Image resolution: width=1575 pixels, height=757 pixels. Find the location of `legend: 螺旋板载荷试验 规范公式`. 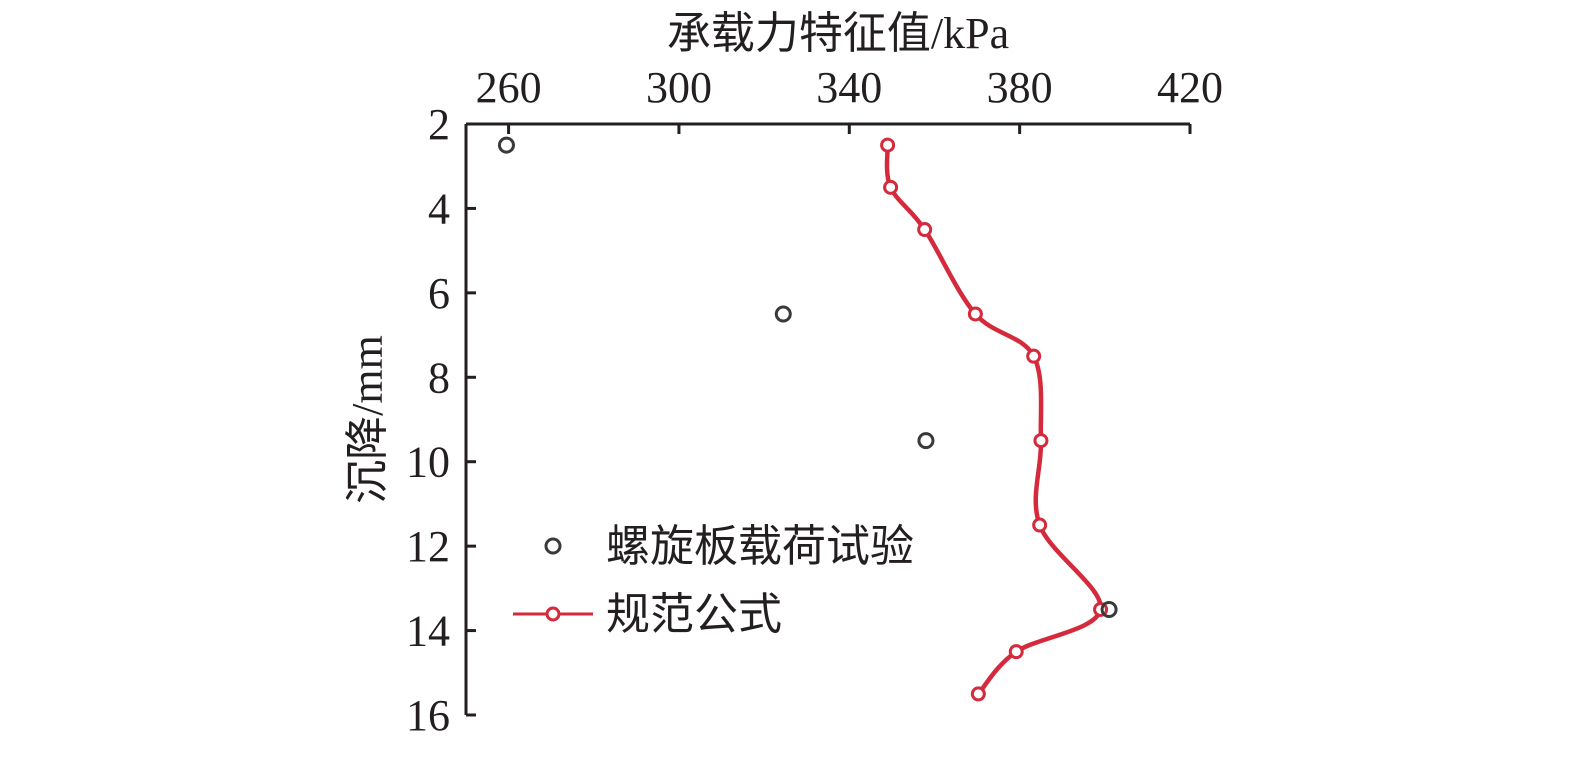

legend: 螺旋板载荷试验 规范公式 is located at coordinates (713, 580).